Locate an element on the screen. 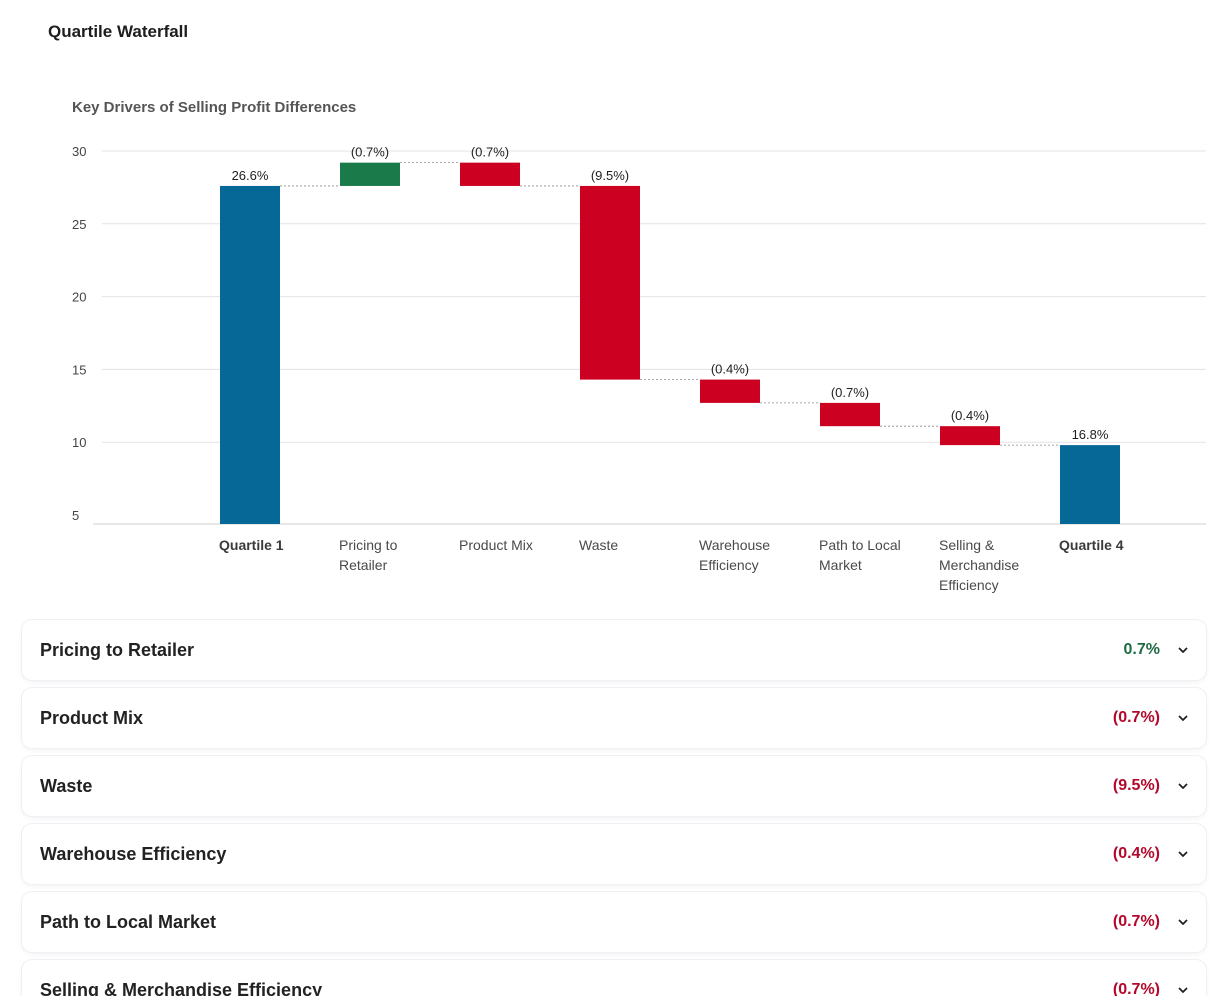 The image size is (1228, 996). accordion-item-label: Waste is located at coordinates (66, 785).